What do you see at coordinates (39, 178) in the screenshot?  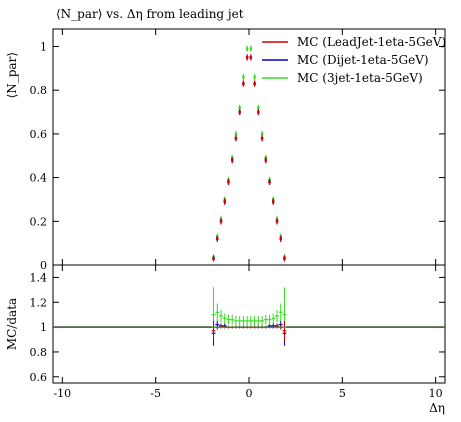 I see `main-y-tick-label: 0.4` at bounding box center [39, 178].